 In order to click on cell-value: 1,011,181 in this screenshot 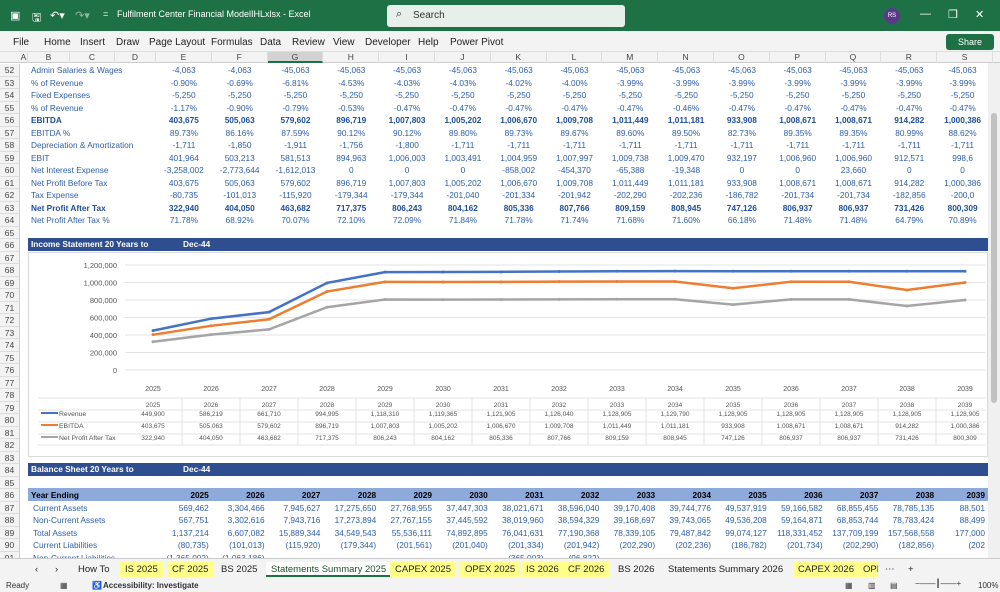, I will do `click(686, 120)`.